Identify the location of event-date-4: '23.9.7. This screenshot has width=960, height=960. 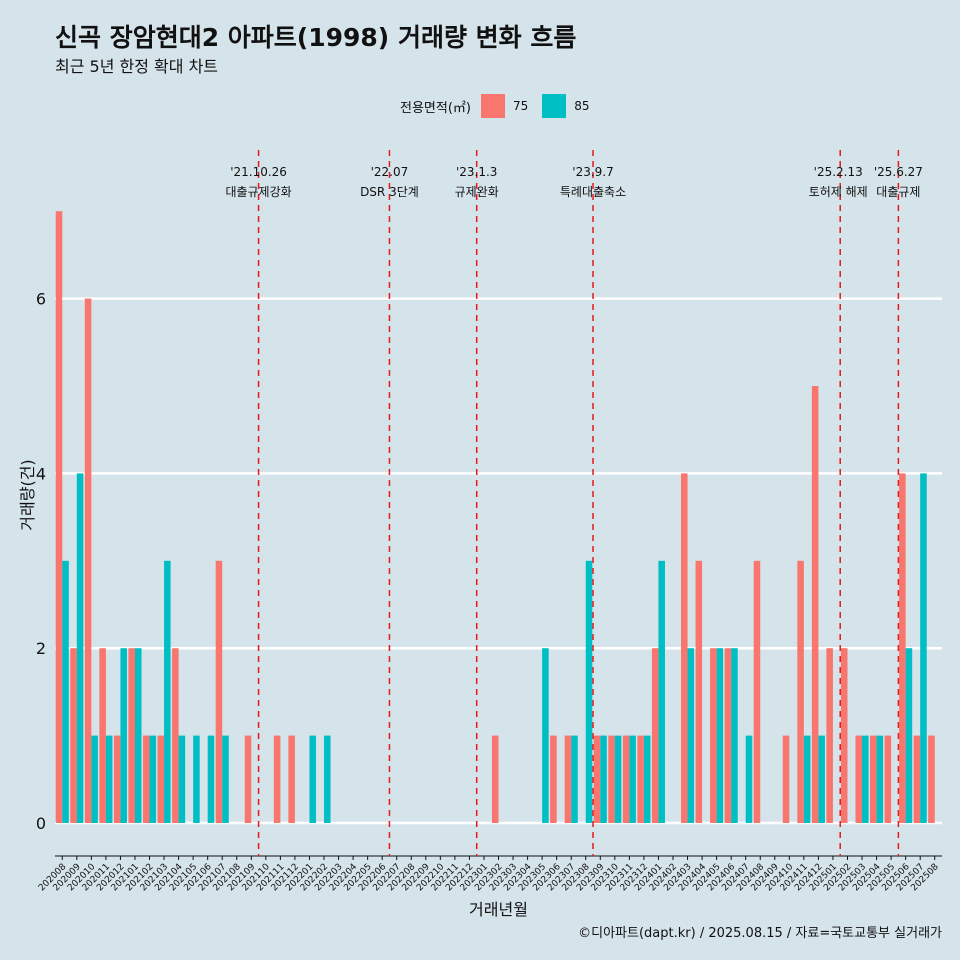
(592, 172).